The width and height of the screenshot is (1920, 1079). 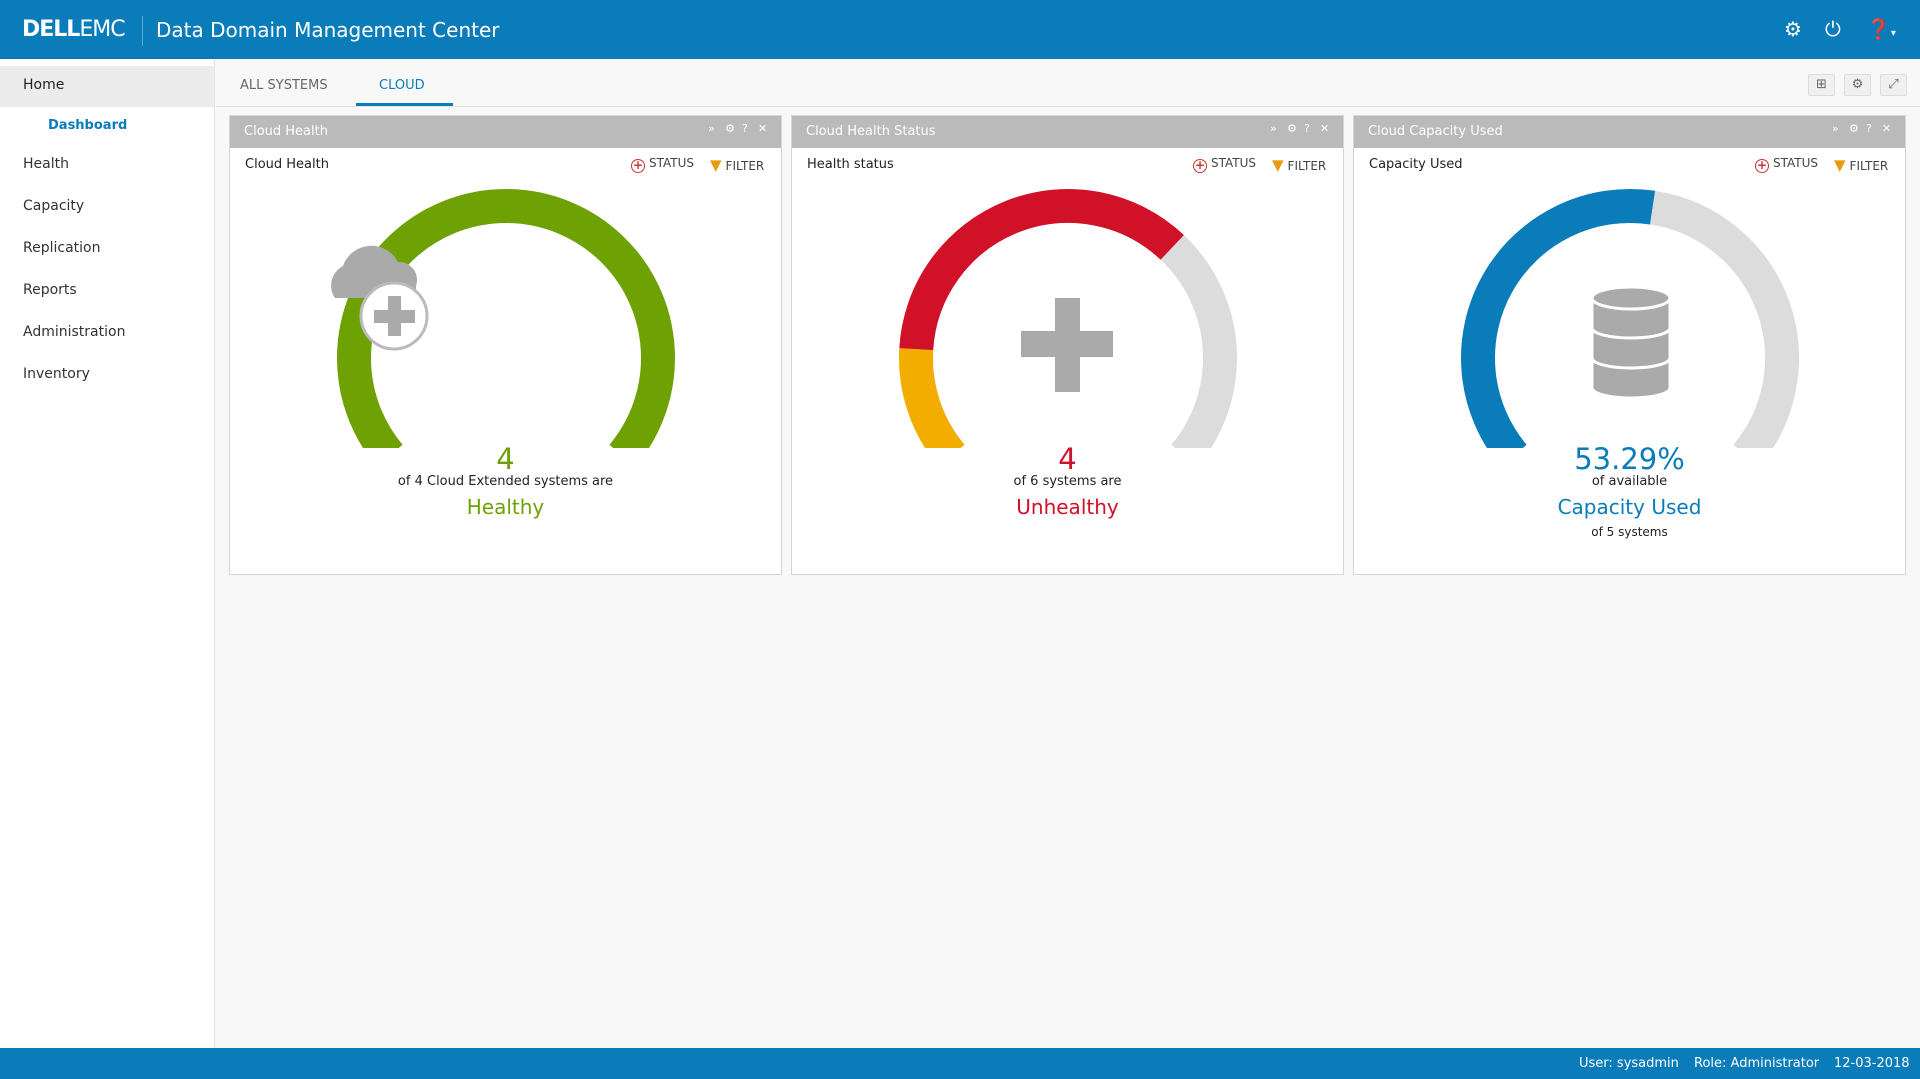 What do you see at coordinates (1067, 481) in the screenshot?
I see `gauge-caption: of 6 systems are` at bounding box center [1067, 481].